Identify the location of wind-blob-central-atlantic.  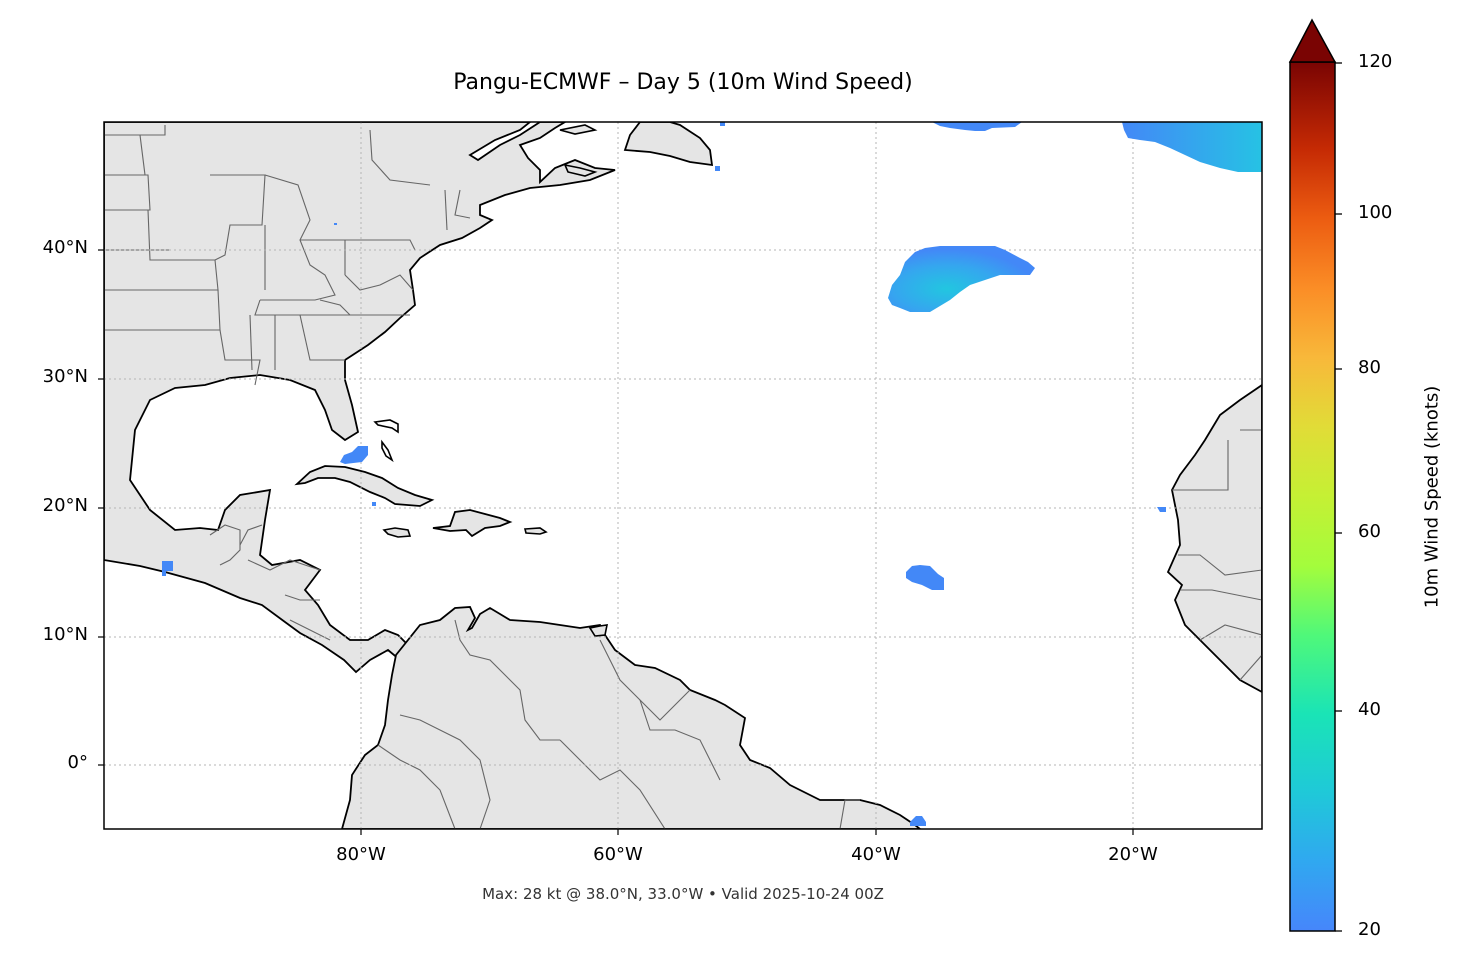
(961, 279).